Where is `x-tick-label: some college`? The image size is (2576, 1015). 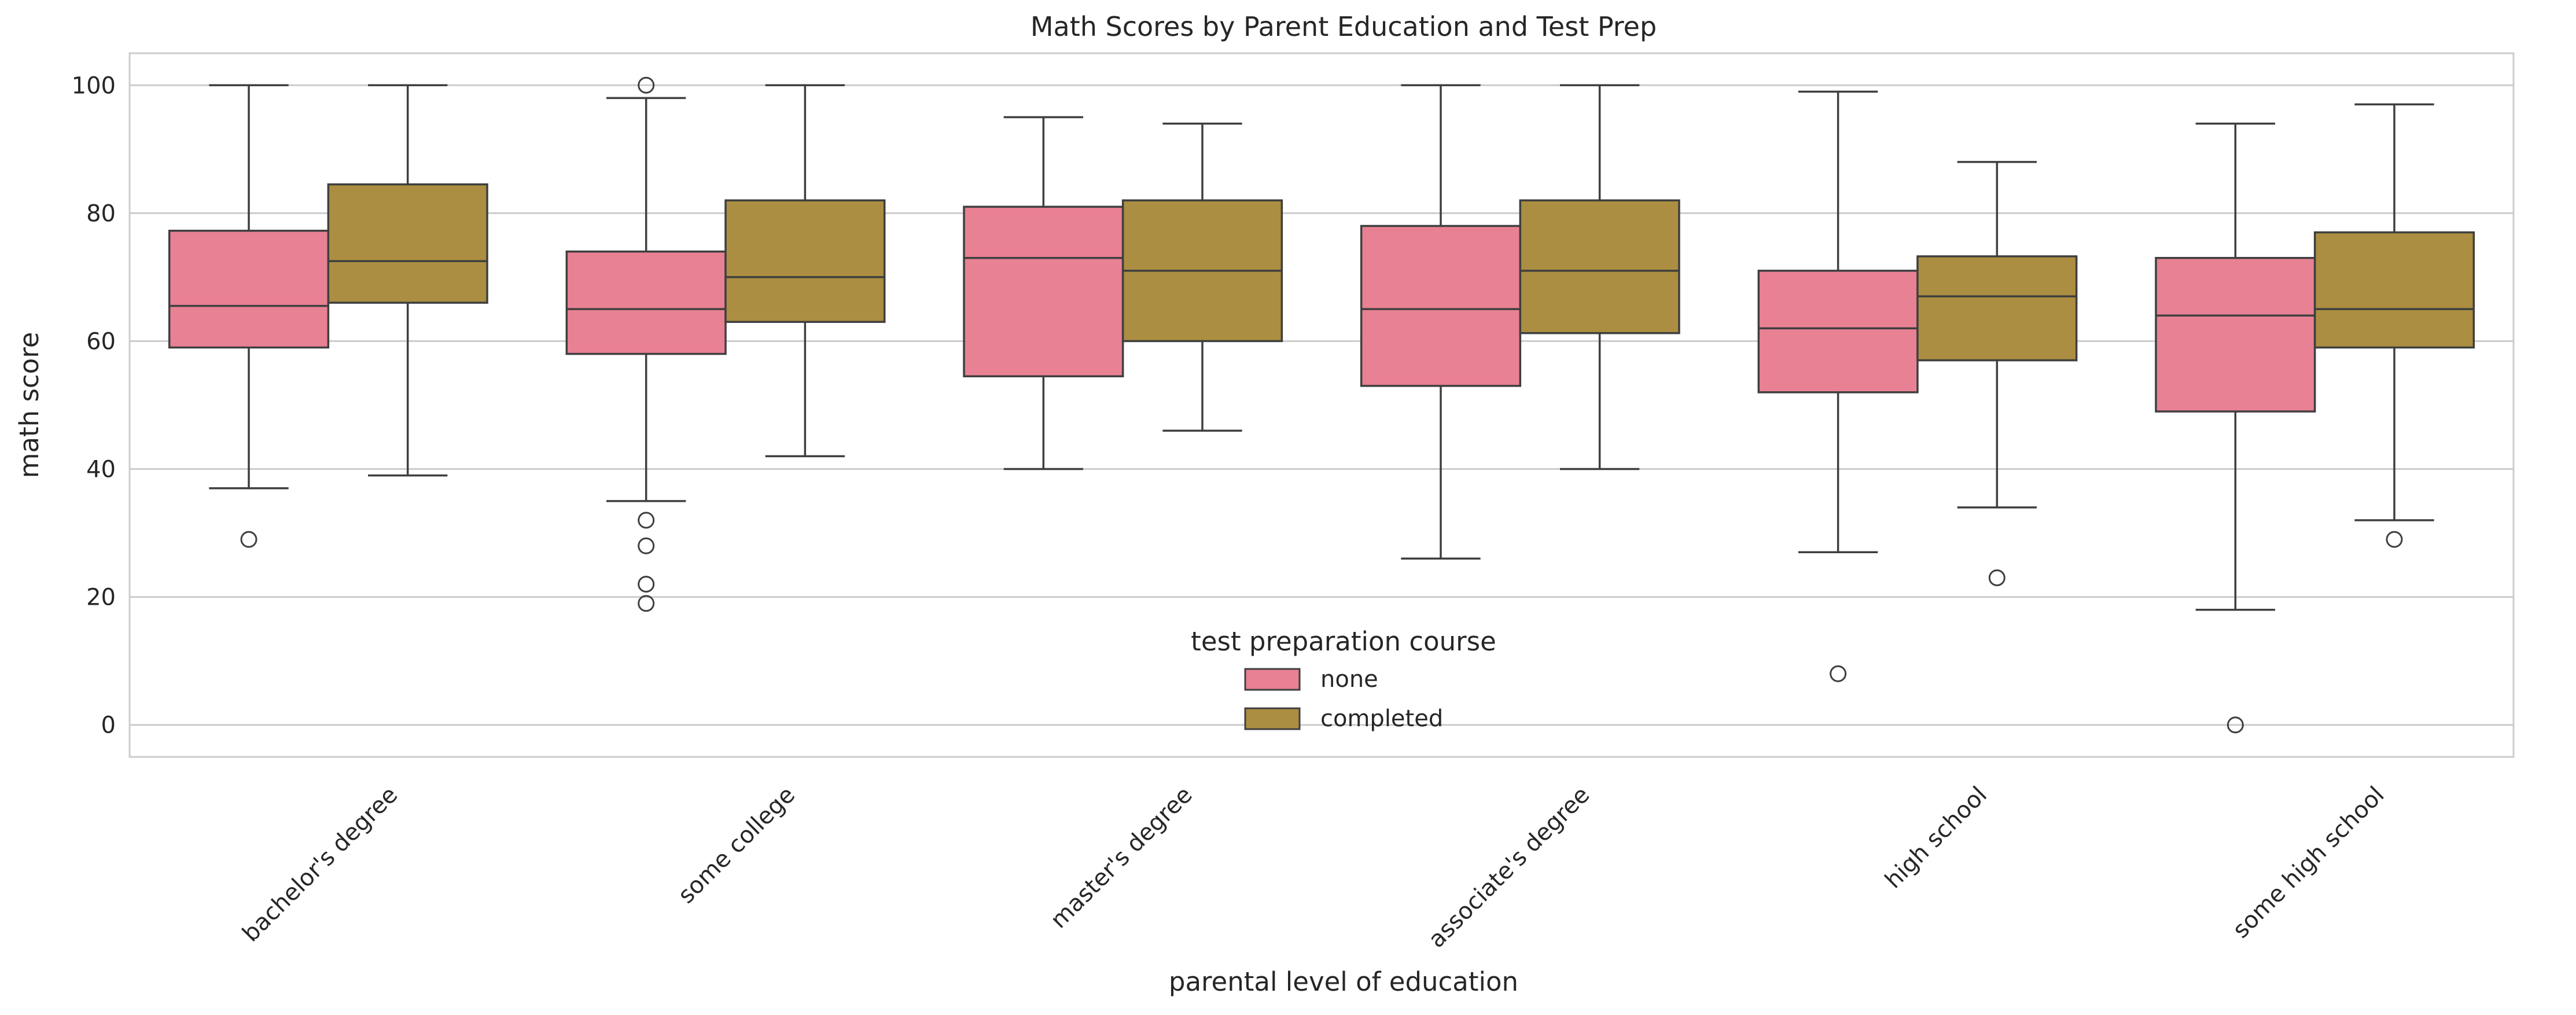
x-tick-label: some college is located at coordinates (736, 845).